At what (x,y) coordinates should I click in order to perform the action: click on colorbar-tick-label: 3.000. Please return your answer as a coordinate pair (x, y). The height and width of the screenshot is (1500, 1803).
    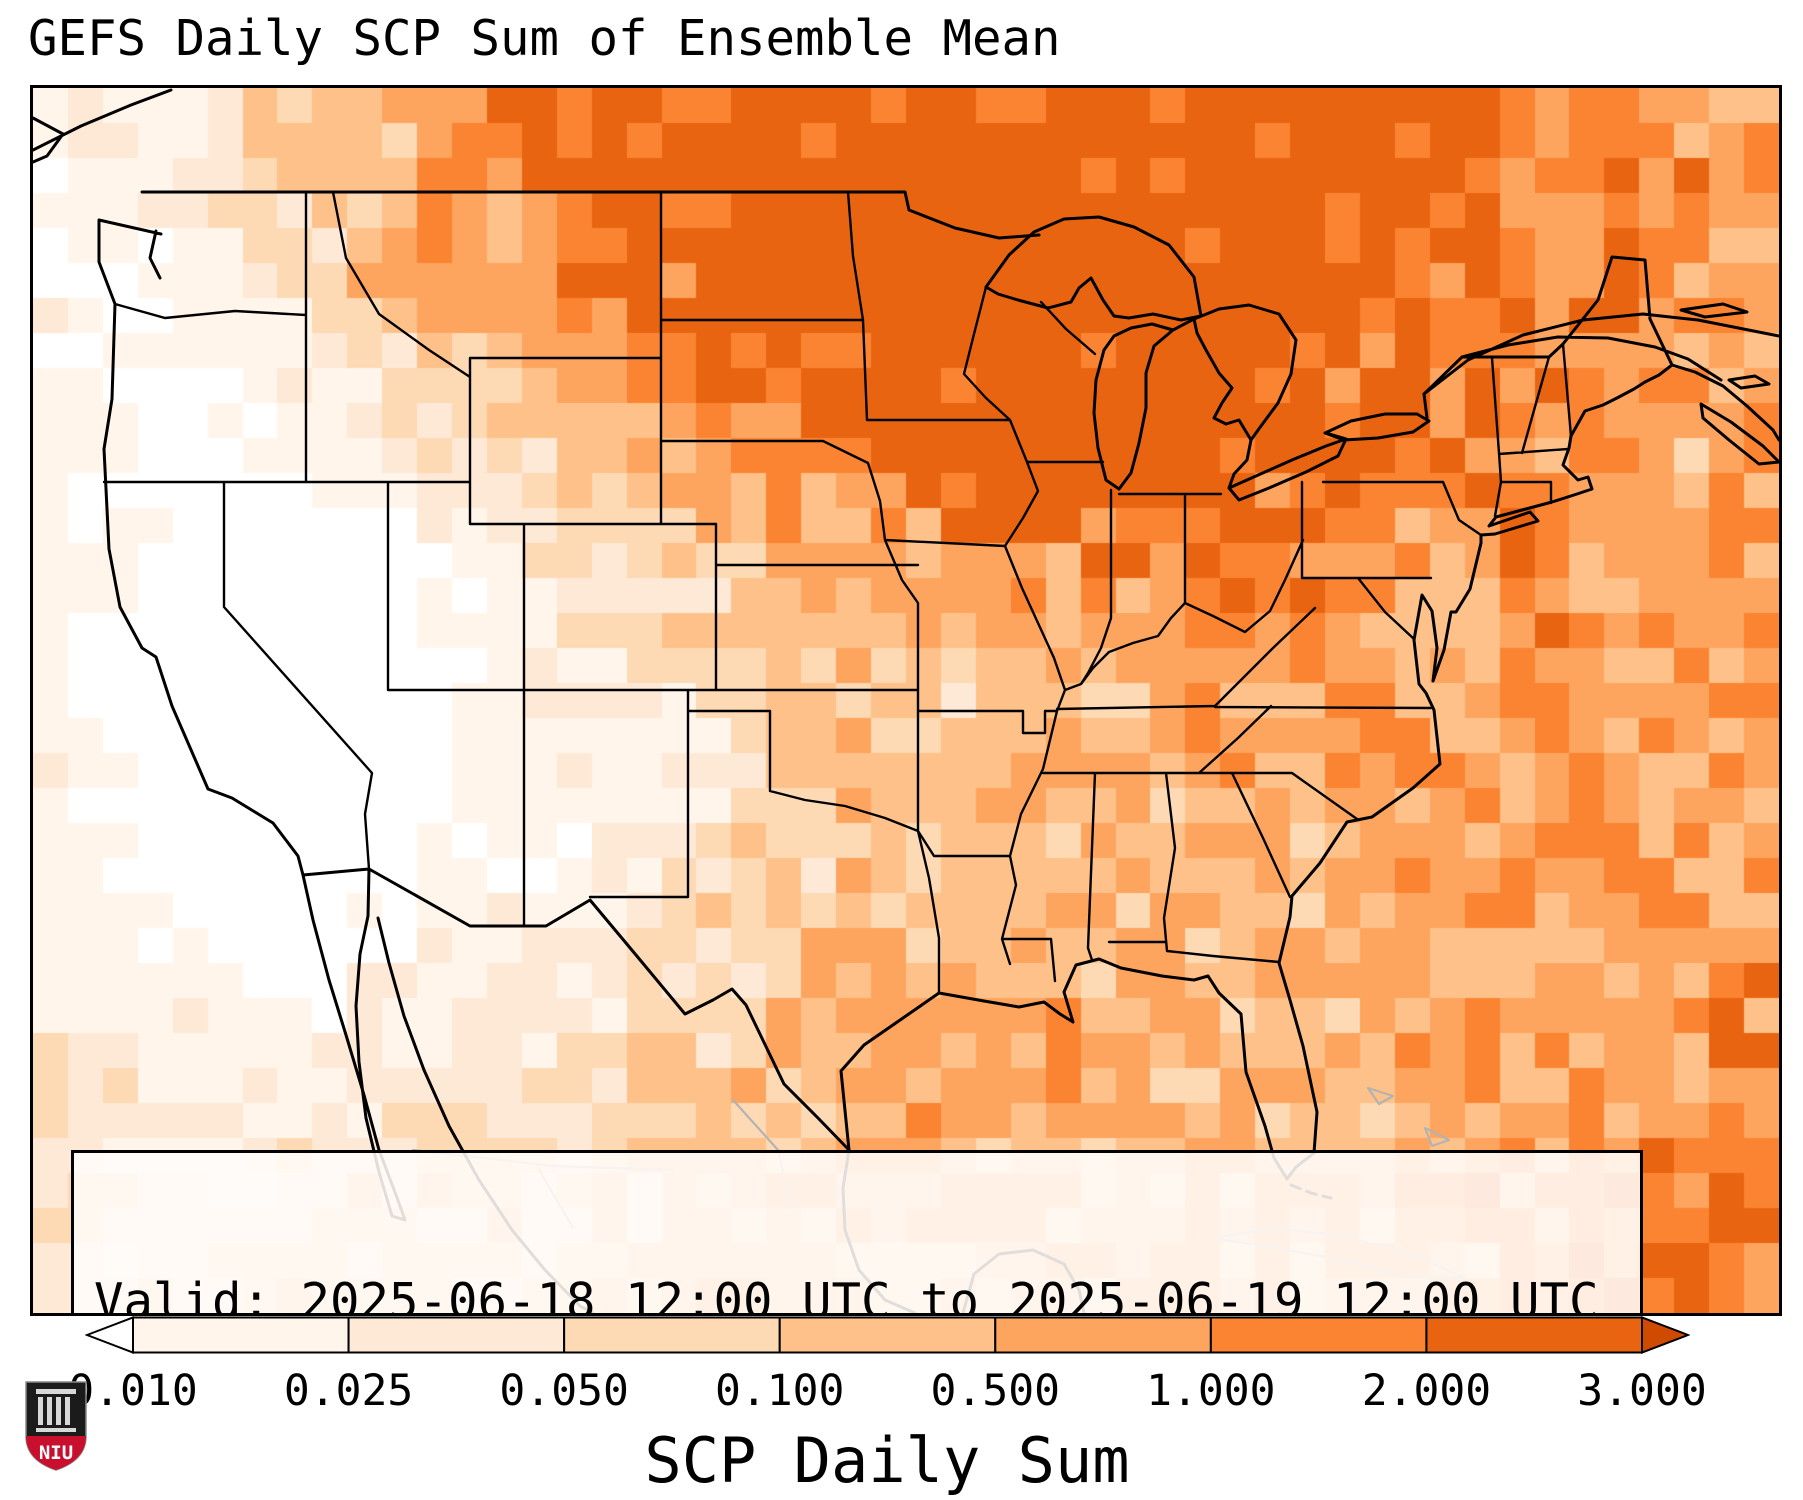
    Looking at the image, I should click on (1642, 1391).